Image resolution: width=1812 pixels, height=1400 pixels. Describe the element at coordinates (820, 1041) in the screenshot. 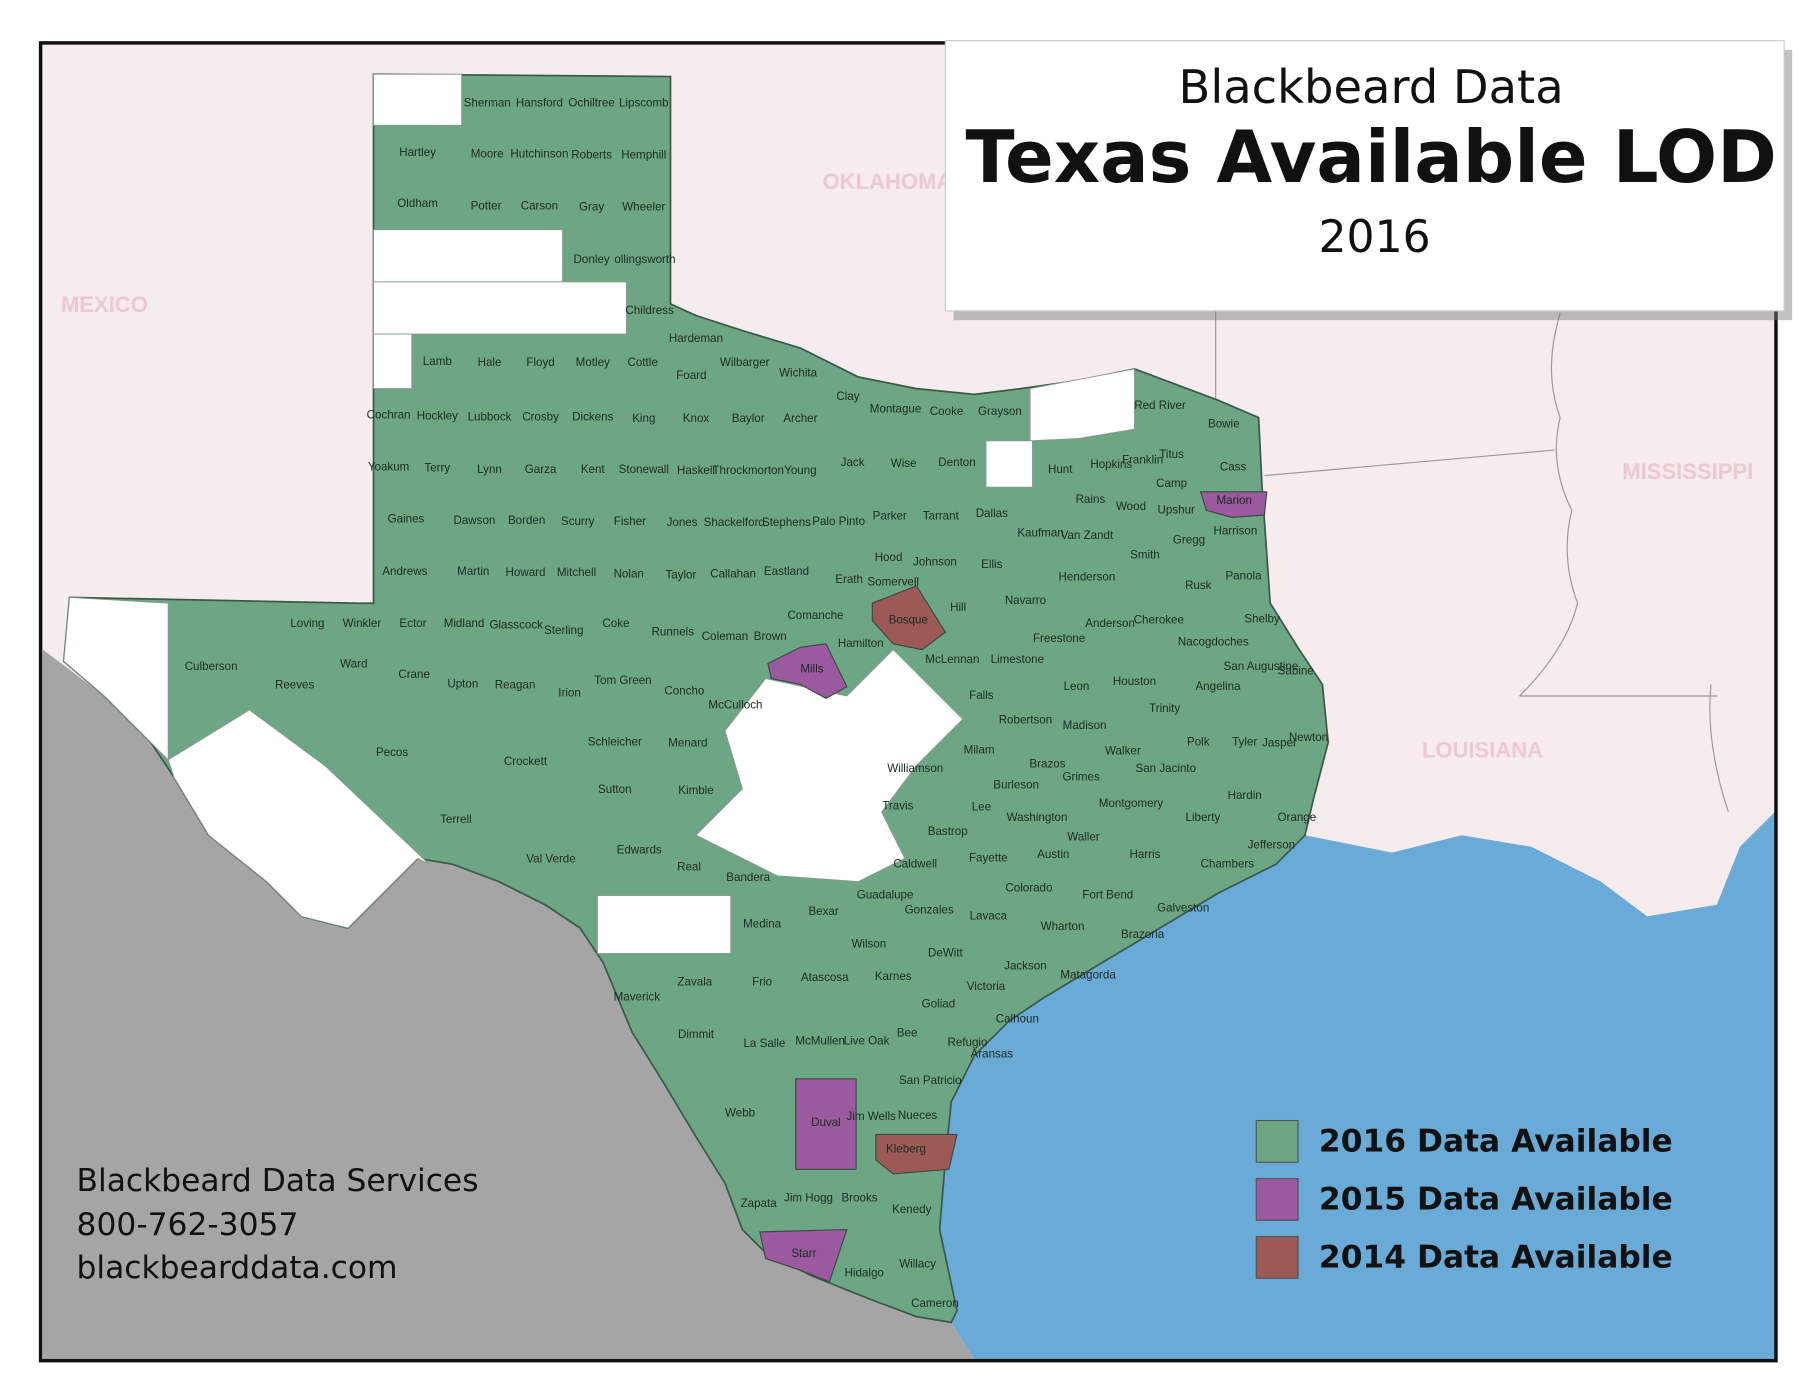

I see `county-label: McMullen` at that location.